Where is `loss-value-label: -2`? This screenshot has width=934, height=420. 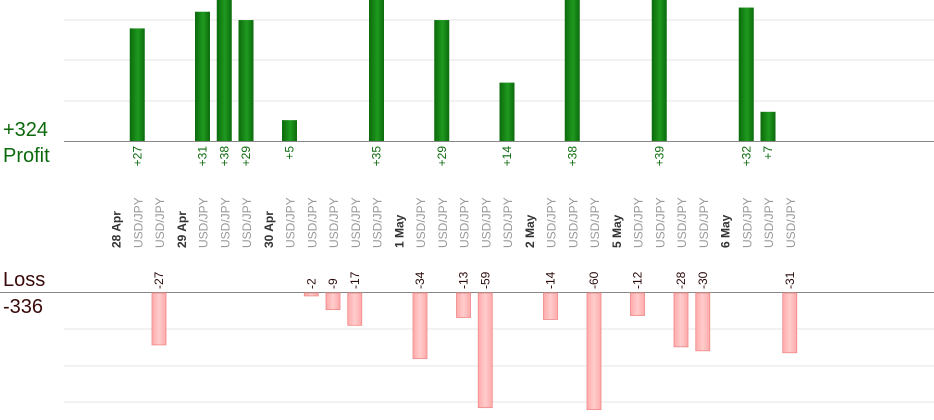
loss-value-label: -2 is located at coordinates (311, 283).